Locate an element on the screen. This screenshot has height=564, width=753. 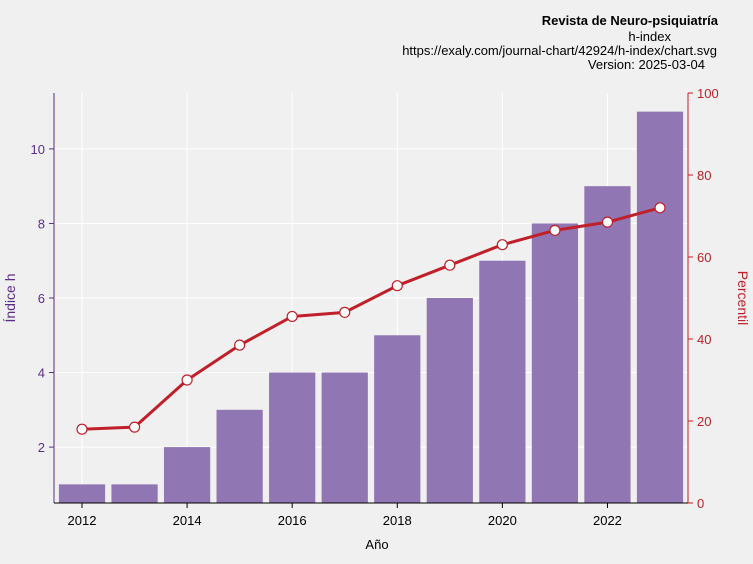
x-tick-label: 2022 is located at coordinates (607, 520).